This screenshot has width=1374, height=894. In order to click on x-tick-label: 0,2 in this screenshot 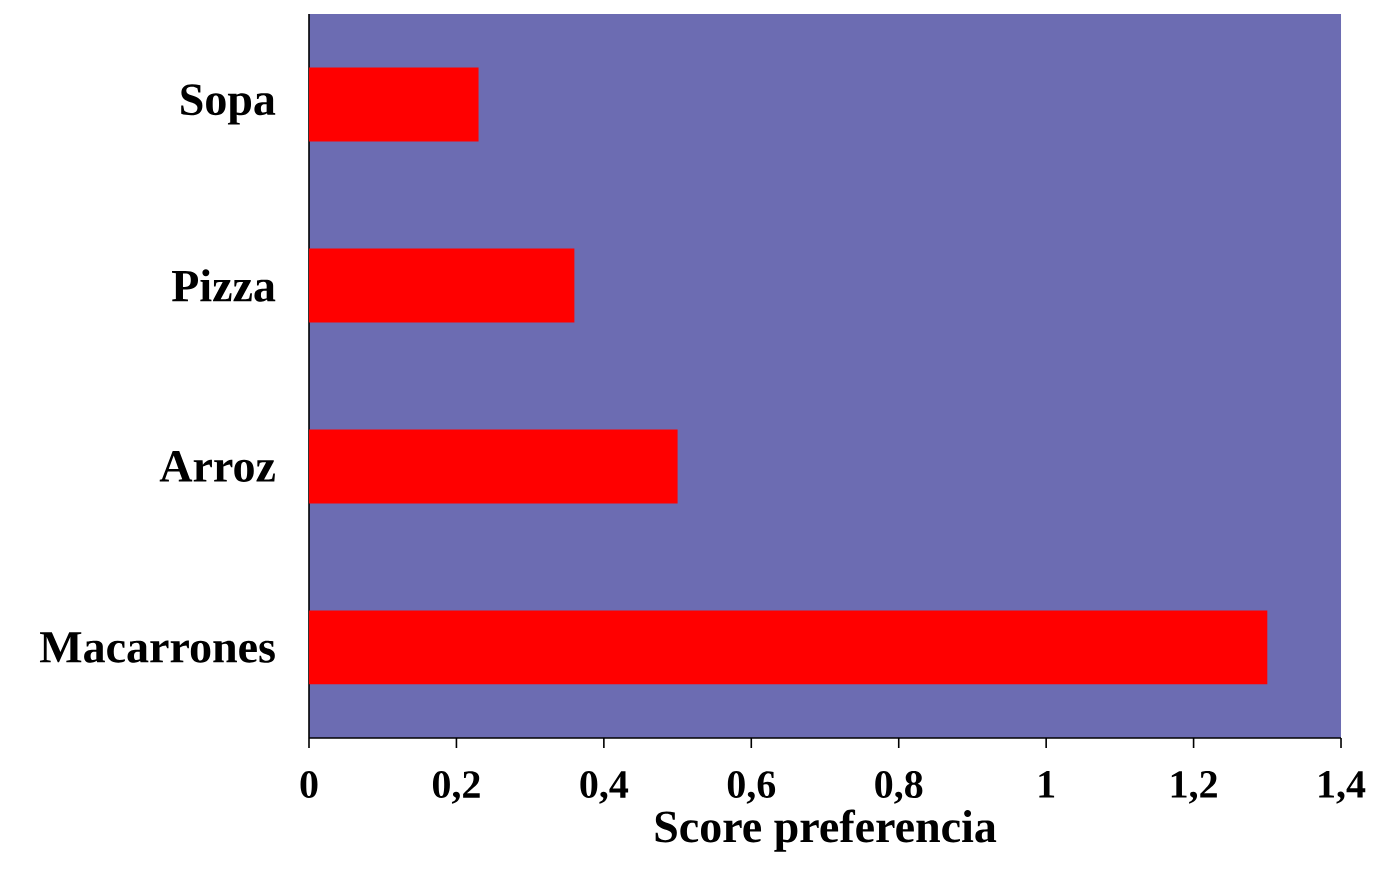, I will do `click(456, 787)`.